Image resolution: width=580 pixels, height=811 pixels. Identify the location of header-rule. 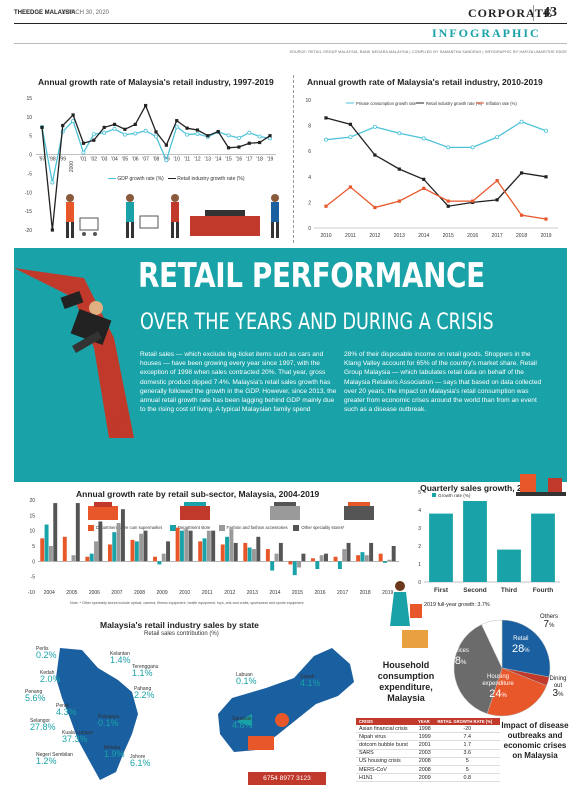
(290, 23).